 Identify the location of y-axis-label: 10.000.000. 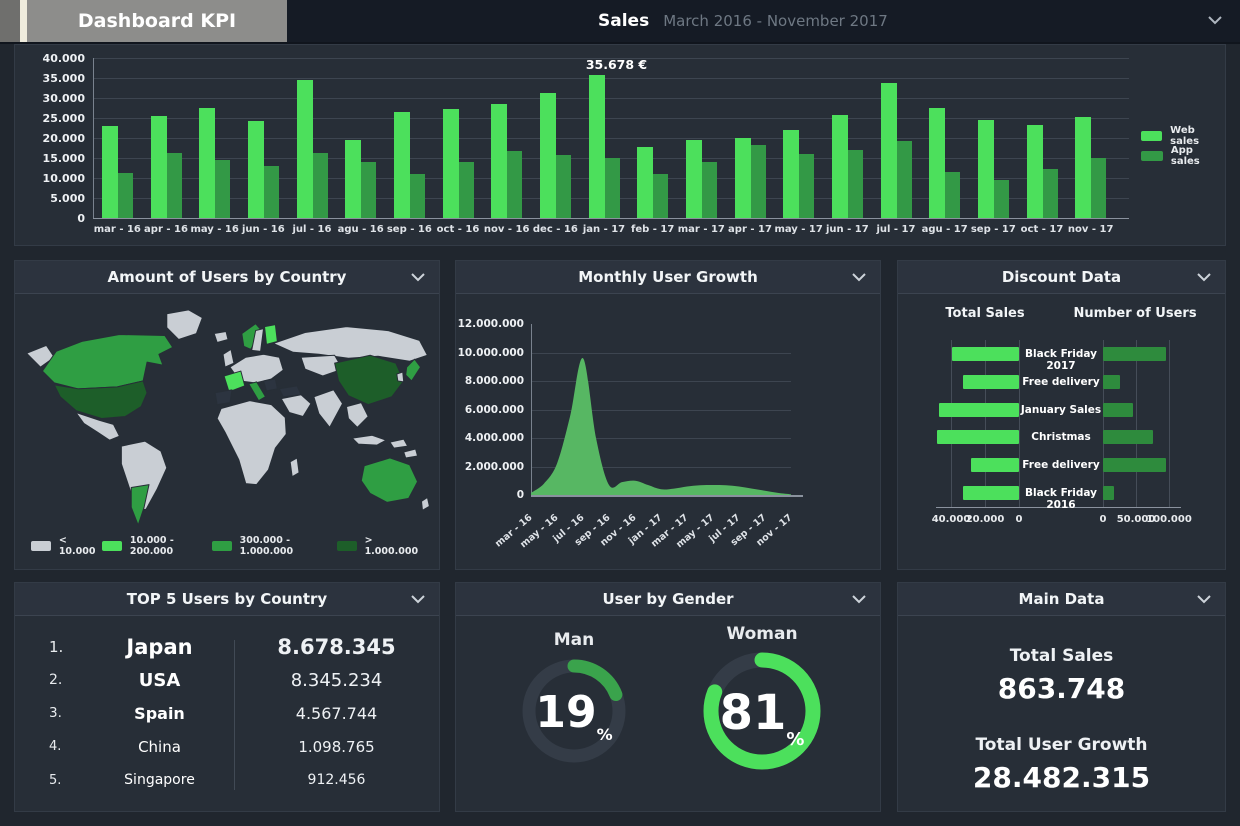
(490, 352).